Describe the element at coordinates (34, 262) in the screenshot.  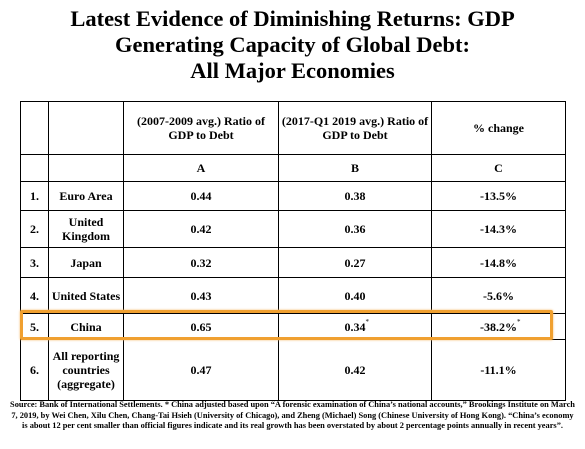
I see `row-num: 3.` at that location.